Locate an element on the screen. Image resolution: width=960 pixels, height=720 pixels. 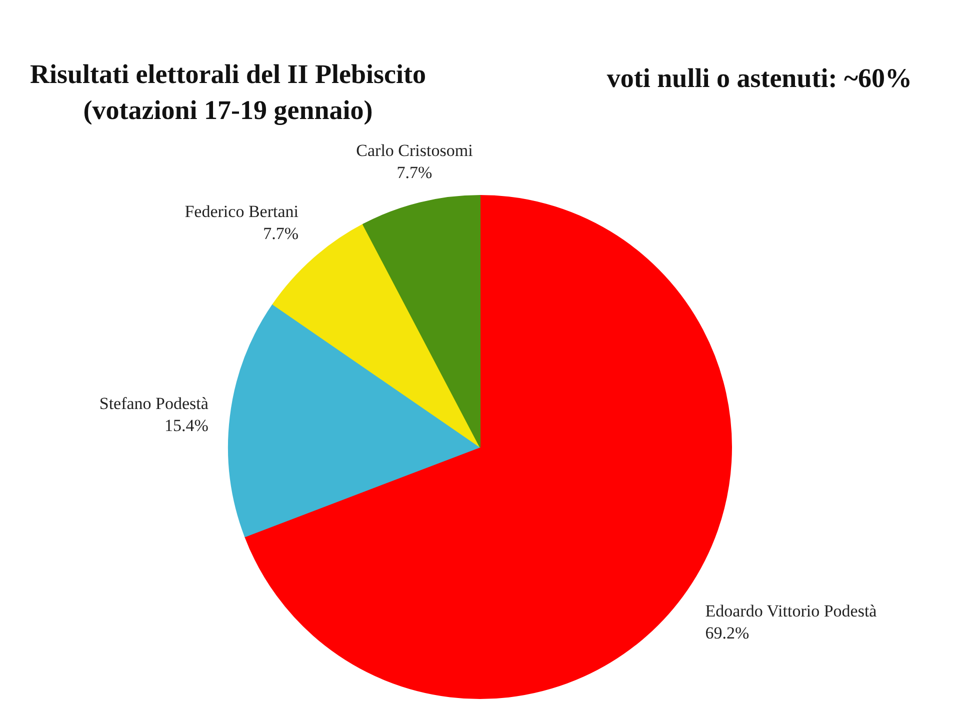
text: voti nulli o astenuti: ~60% is located at coordinates (759, 78).